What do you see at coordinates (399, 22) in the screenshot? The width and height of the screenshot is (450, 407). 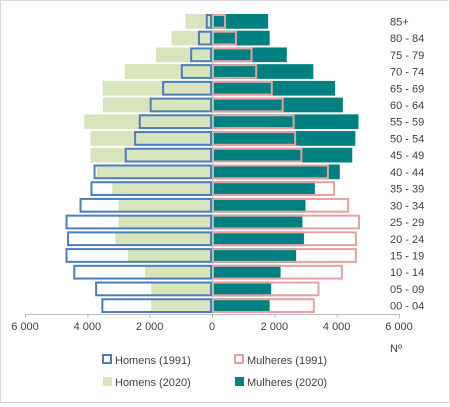 I see `age-group-label: 85+` at bounding box center [399, 22].